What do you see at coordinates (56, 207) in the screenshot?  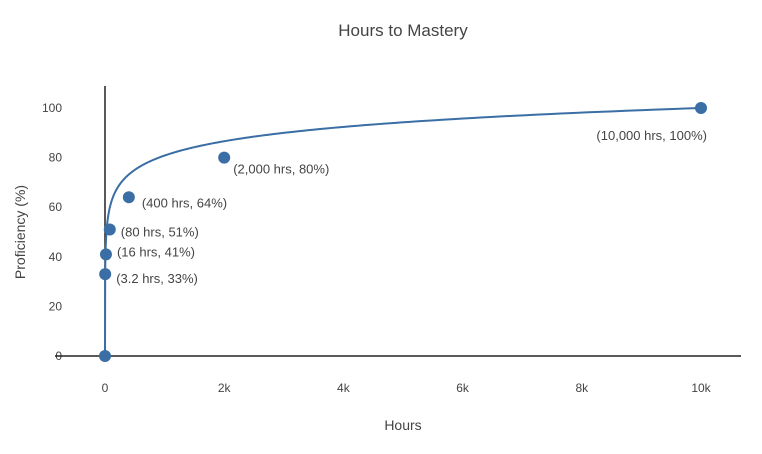 I see `y-tick-label: 60` at bounding box center [56, 207].